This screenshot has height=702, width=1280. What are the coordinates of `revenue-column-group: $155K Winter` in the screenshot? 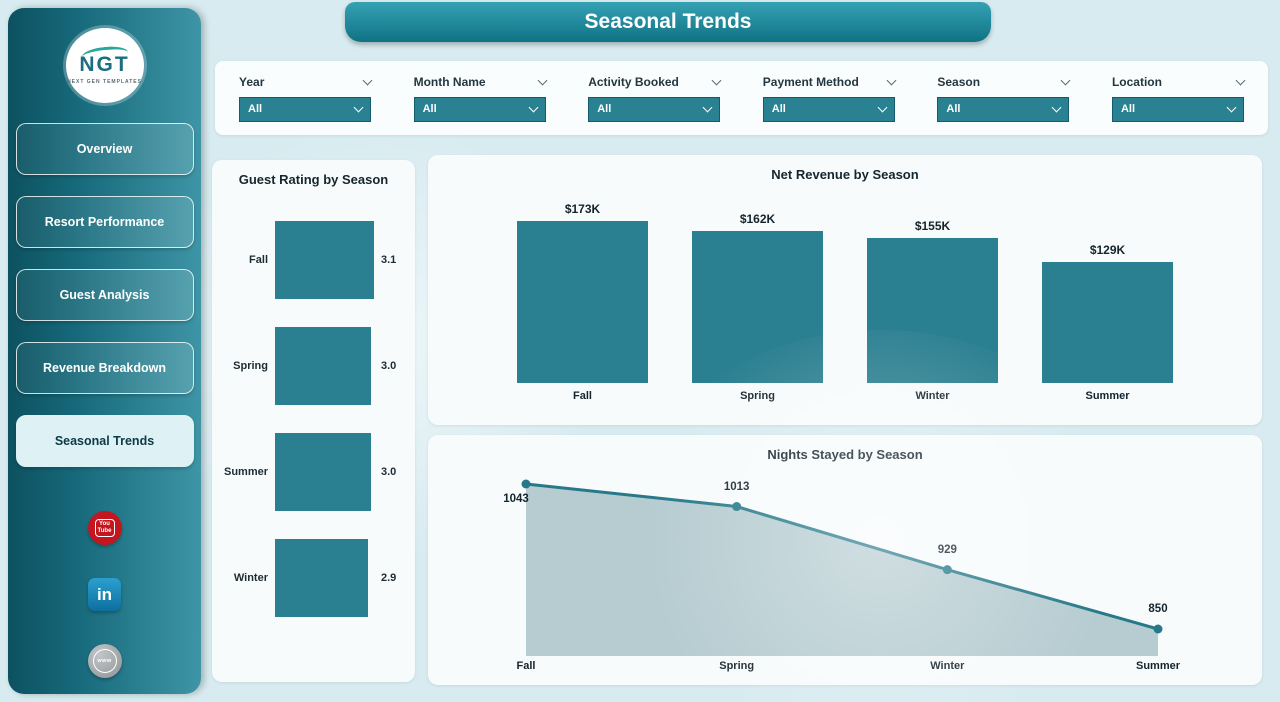 It's located at (932, 310).